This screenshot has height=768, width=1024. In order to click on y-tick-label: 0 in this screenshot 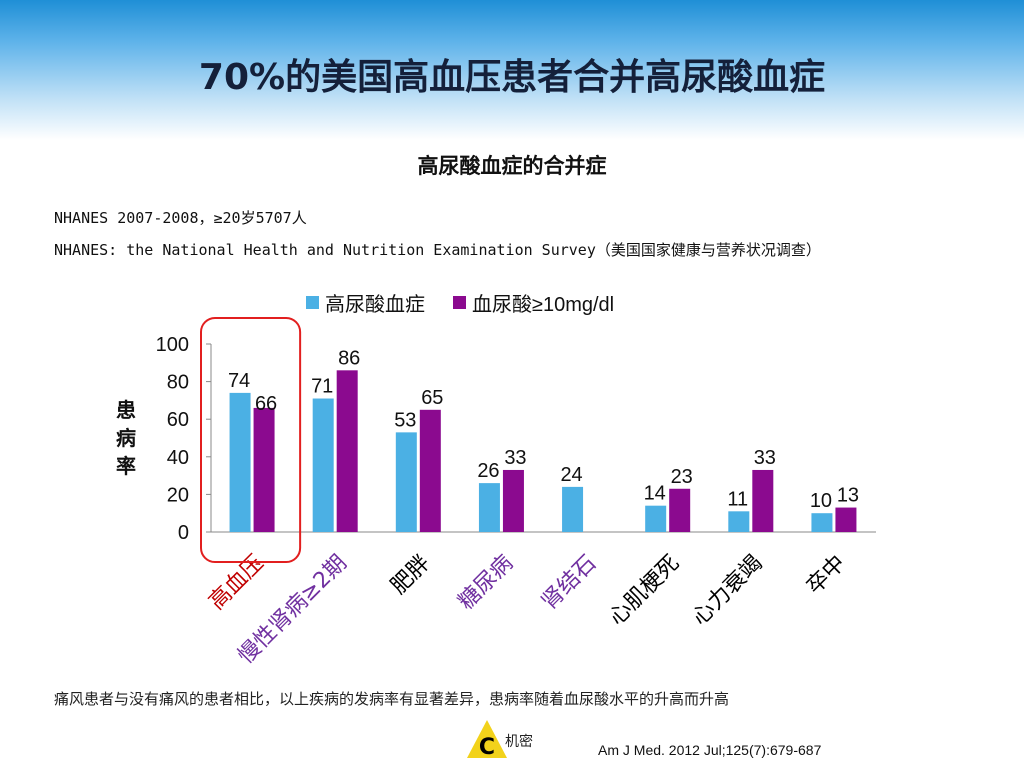, I will do `click(183, 533)`.